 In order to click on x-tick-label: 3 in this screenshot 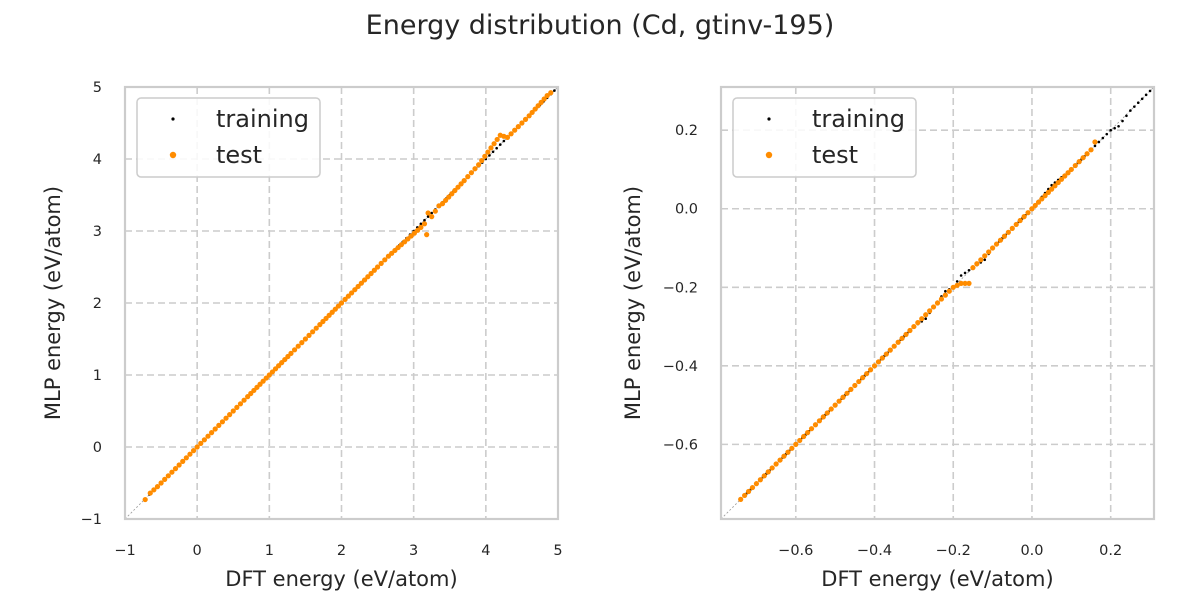, I will do `click(413, 551)`.